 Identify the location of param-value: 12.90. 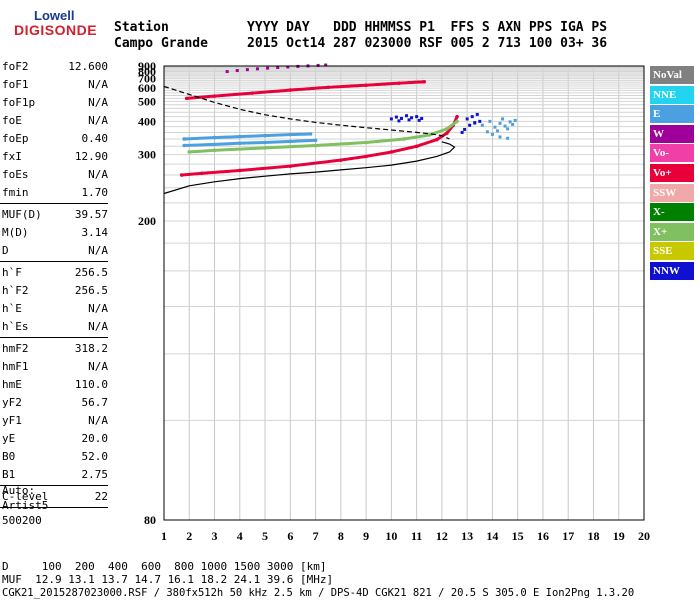
(91, 156).